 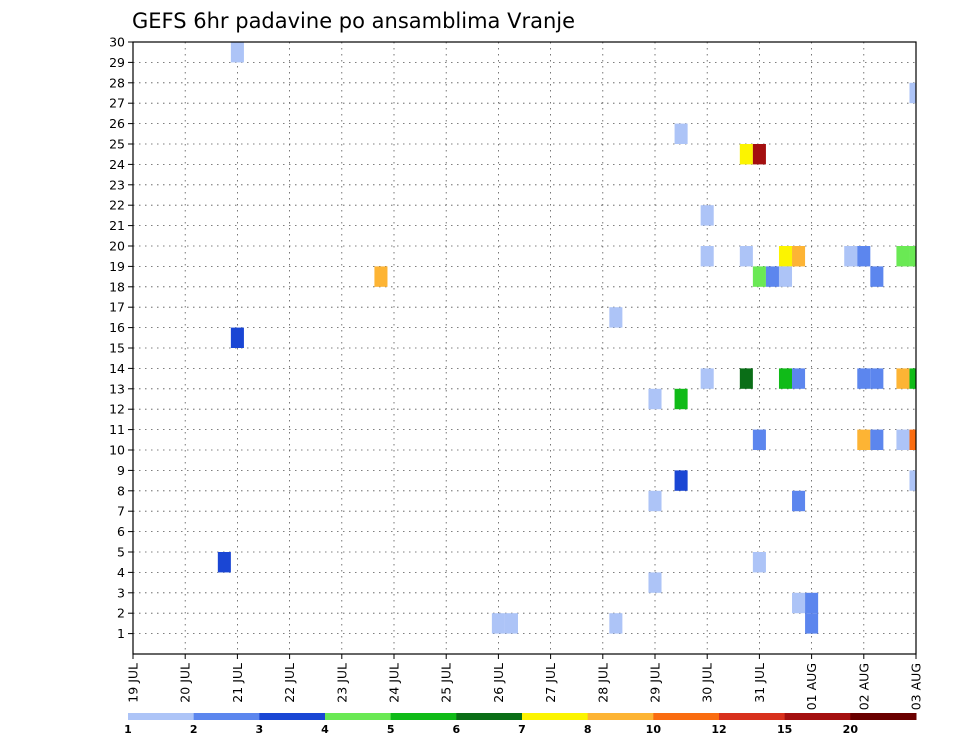 What do you see at coordinates (121, 633) in the screenshot?
I see `y-tick-label: 1` at bounding box center [121, 633].